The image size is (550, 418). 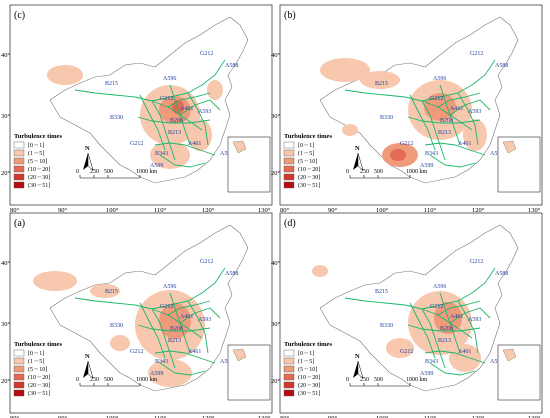 What do you see at coordinates (169, 79) in the screenshot?
I see `route-label: A596` at bounding box center [169, 79].